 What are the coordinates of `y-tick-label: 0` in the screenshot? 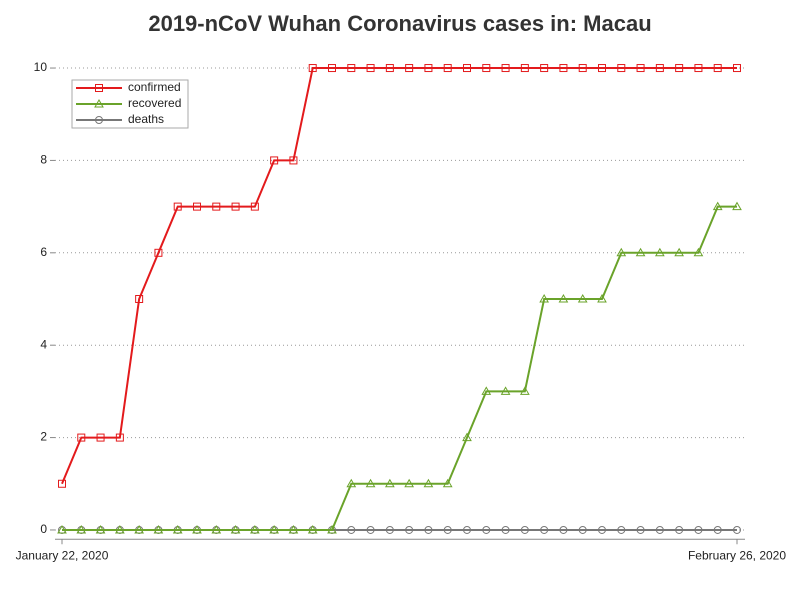 It's located at (43, 529).